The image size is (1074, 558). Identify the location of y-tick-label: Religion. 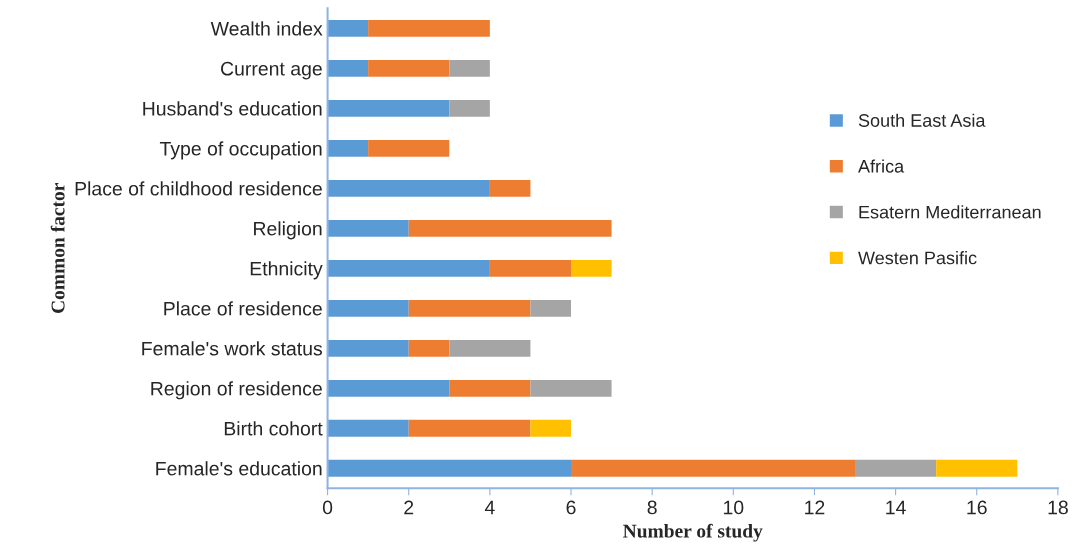
(288, 230).